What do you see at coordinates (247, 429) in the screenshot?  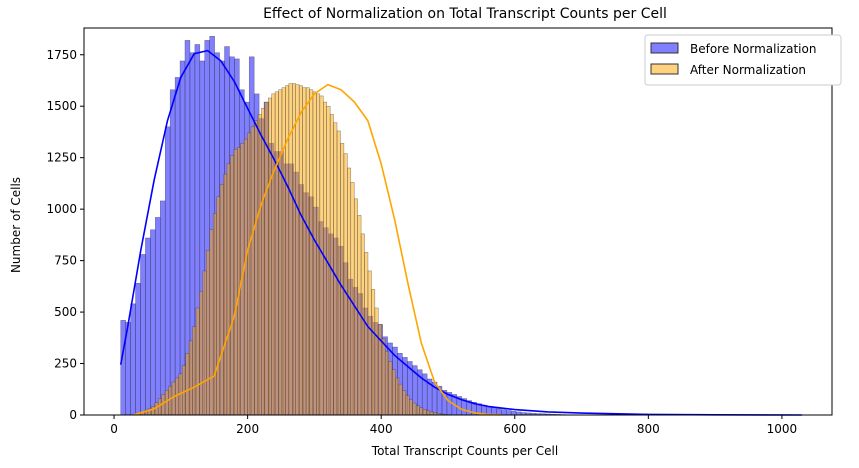 I see `x-tick-label: 200` at bounding box center [247, 429].